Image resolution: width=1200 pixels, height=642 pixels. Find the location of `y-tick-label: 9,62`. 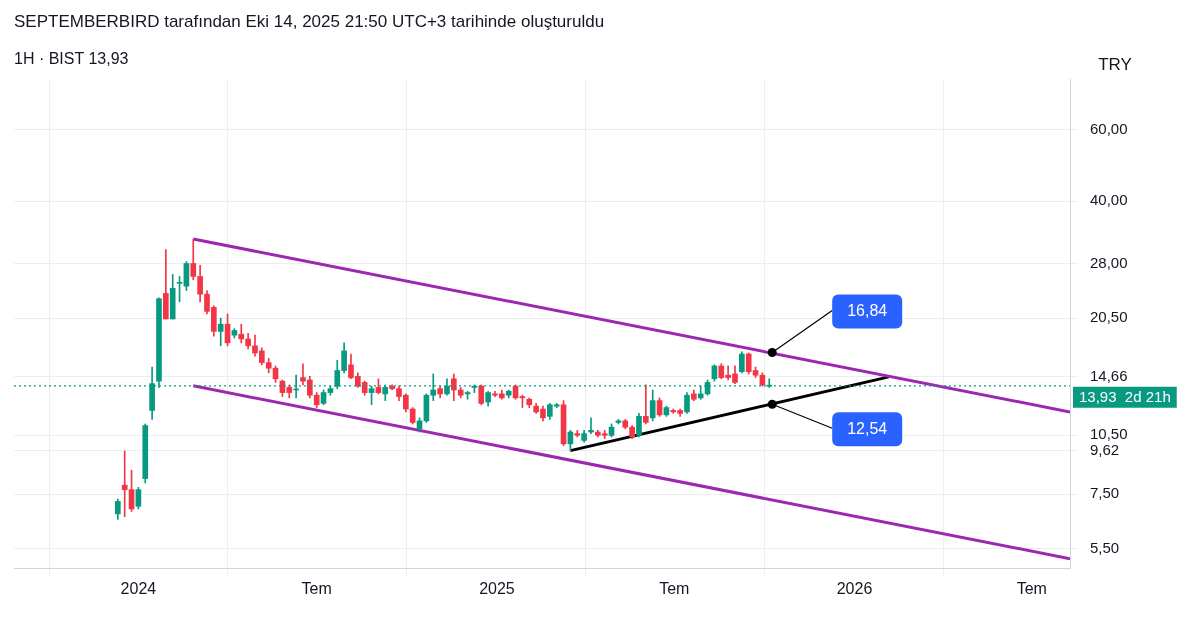

y-tick-label: 9,62 is located at coordinates (1105, 449).